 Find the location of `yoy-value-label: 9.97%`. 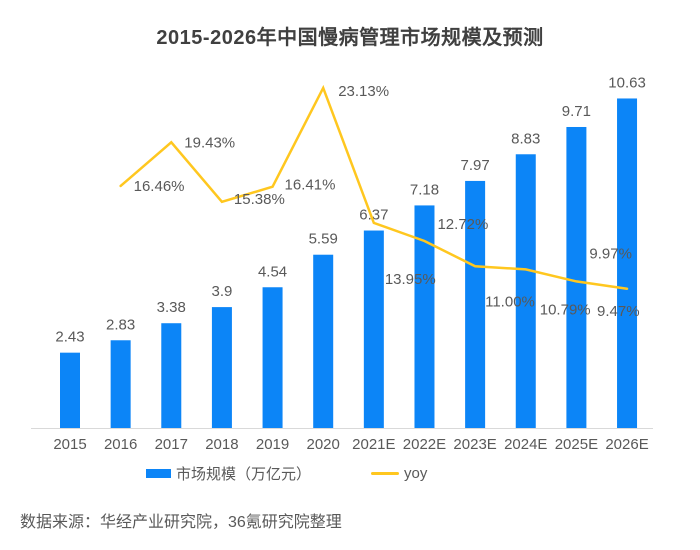

yoy-value-label: 9.97% is located at coordinates (610, 253).